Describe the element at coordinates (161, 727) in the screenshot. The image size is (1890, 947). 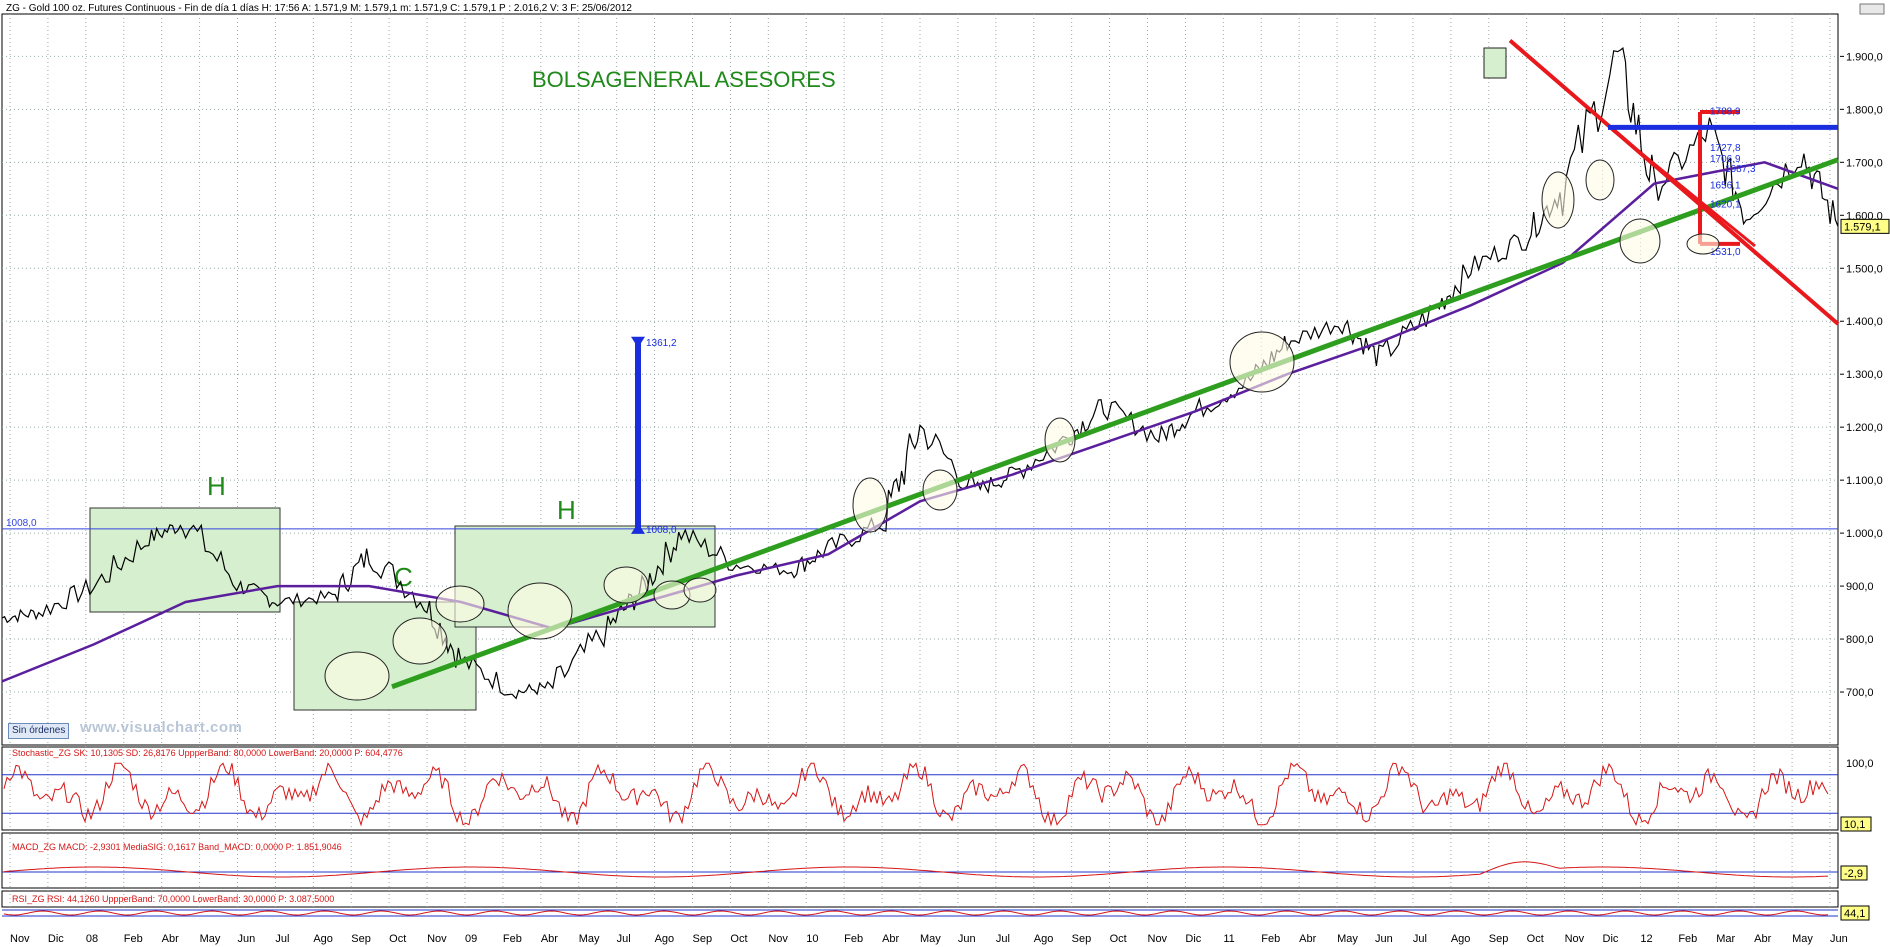
I see `watermark: www.visualchart.com` at that location.